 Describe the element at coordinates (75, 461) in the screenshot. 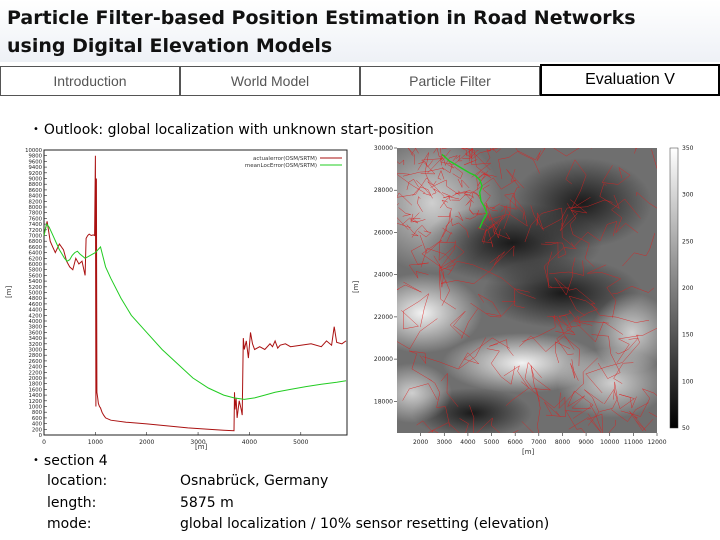

I see `section-heading-text: section 4` at that location.